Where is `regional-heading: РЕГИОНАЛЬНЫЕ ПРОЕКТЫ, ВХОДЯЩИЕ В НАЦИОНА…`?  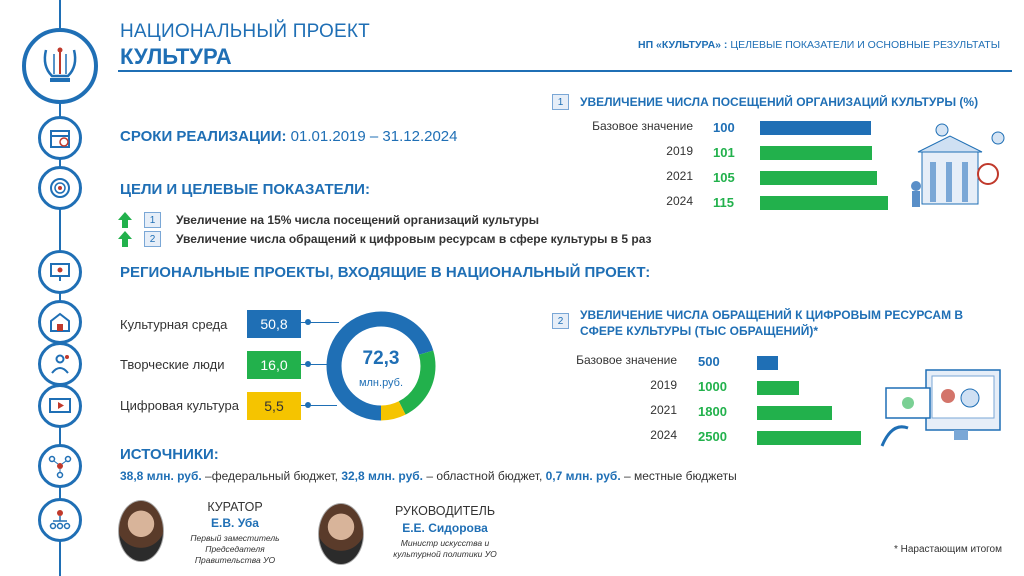 regional-heading: РЕГИОНАЛЬНЫЕ ПРОЕКТЫ, ВХОДЯЩИЕ В НАЦИОНА… is located at coordinates (385, 272).